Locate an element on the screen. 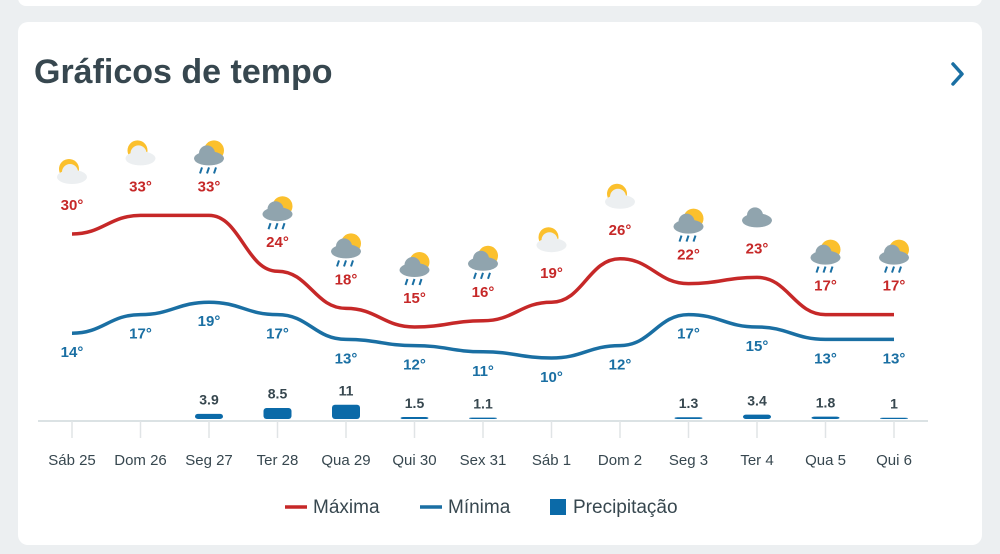  card-title: Gráficos de tempo is located at coordinates (183, 72).